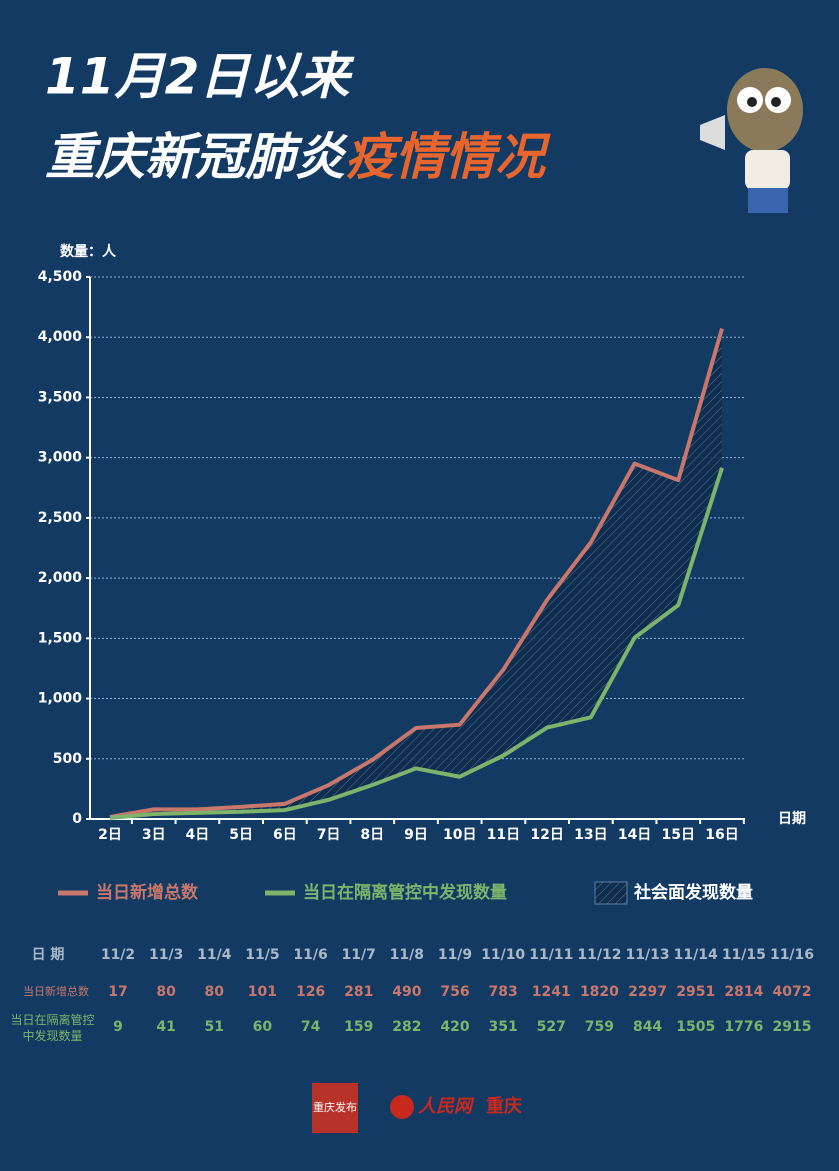  I want to click on y-axis-label: 数量：人, so click(88, 251).